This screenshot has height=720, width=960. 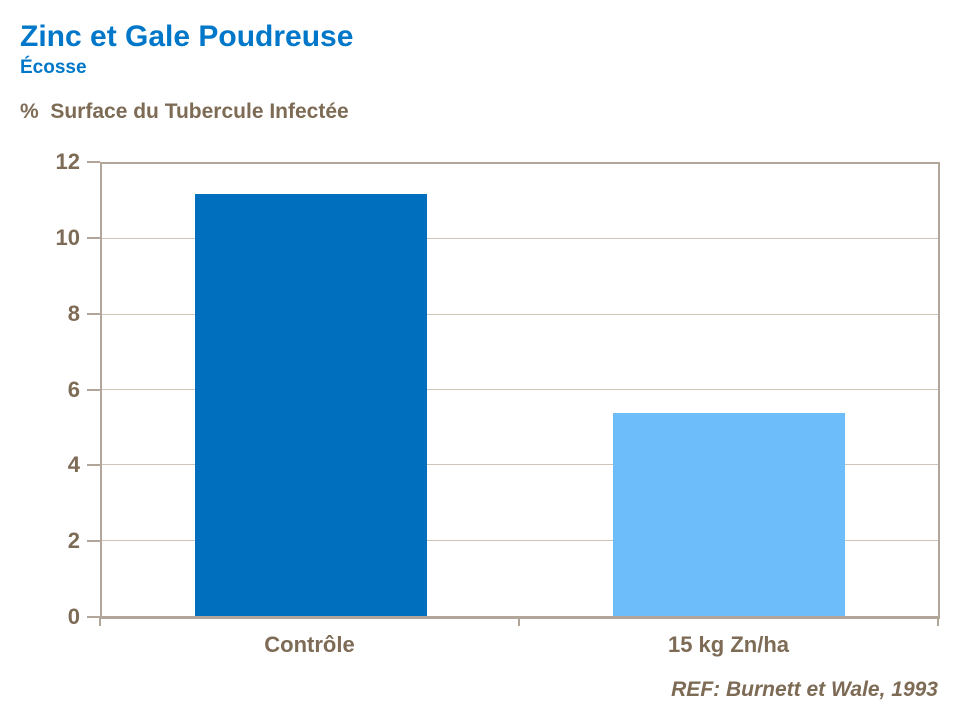 I want to click on y-tick-label: 10, so click(x=67, y=237).